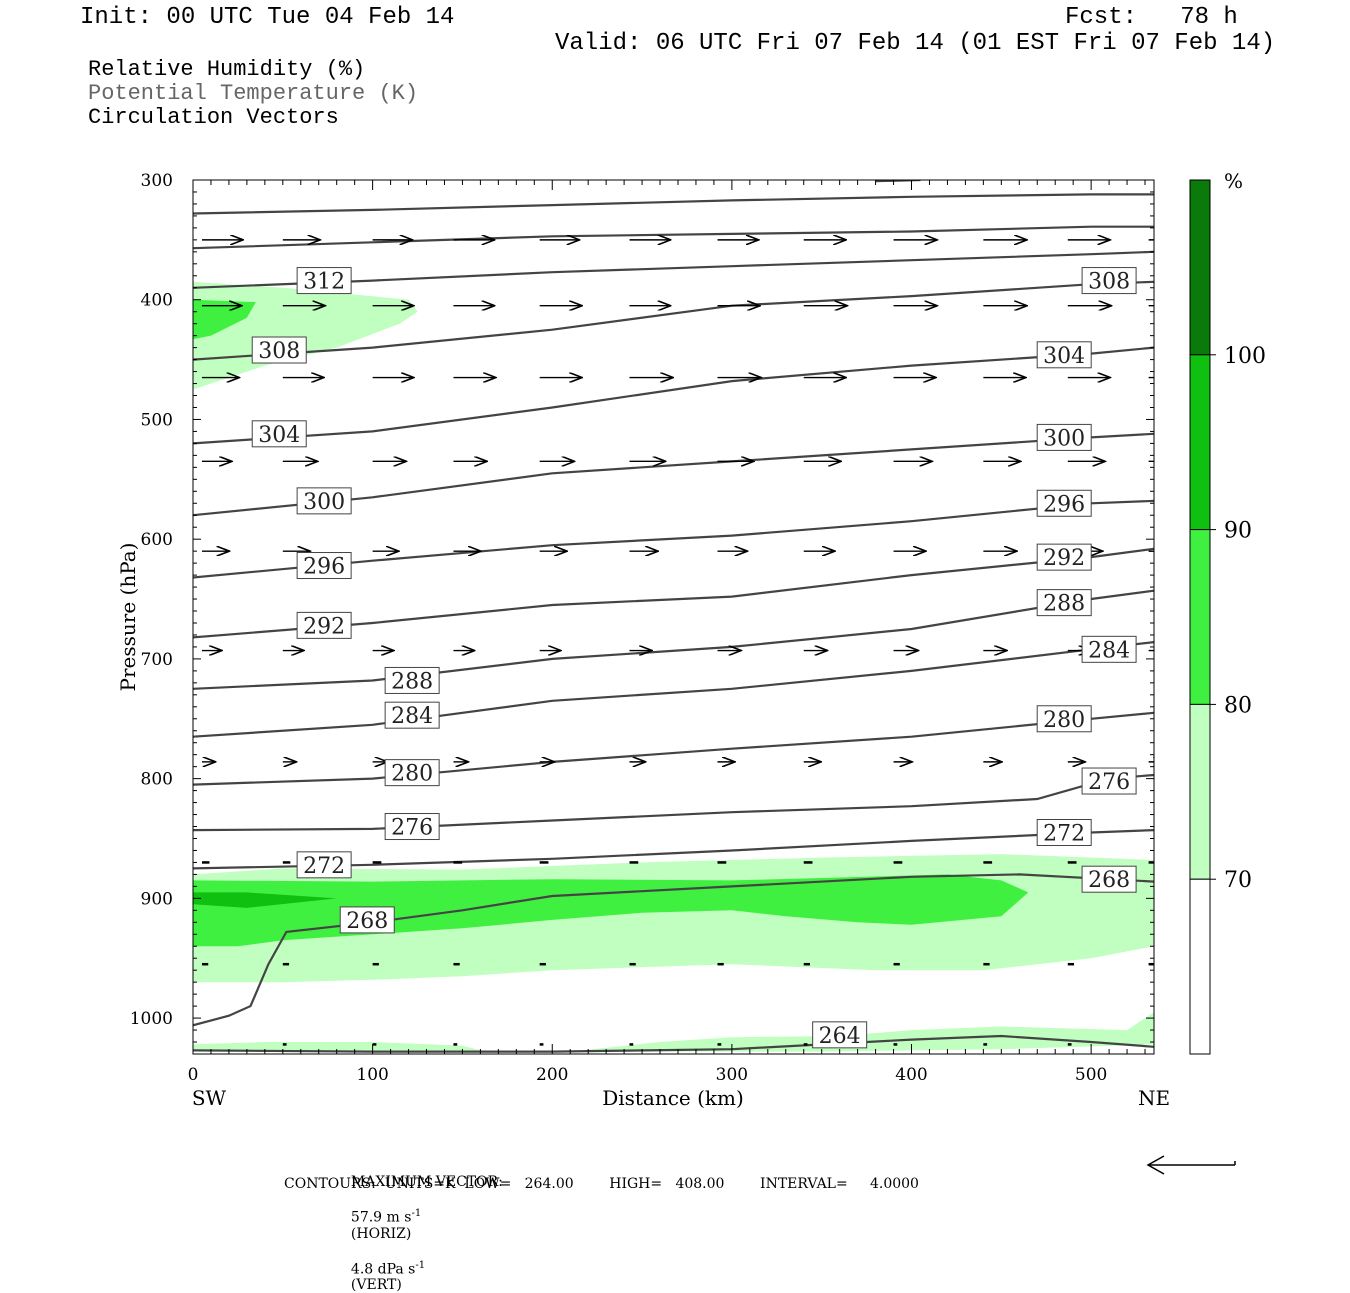  What do you see at coordinates (157, 780) in the screenshot?
I see `y-tick-label: 800` at bounding box center [157, 780].